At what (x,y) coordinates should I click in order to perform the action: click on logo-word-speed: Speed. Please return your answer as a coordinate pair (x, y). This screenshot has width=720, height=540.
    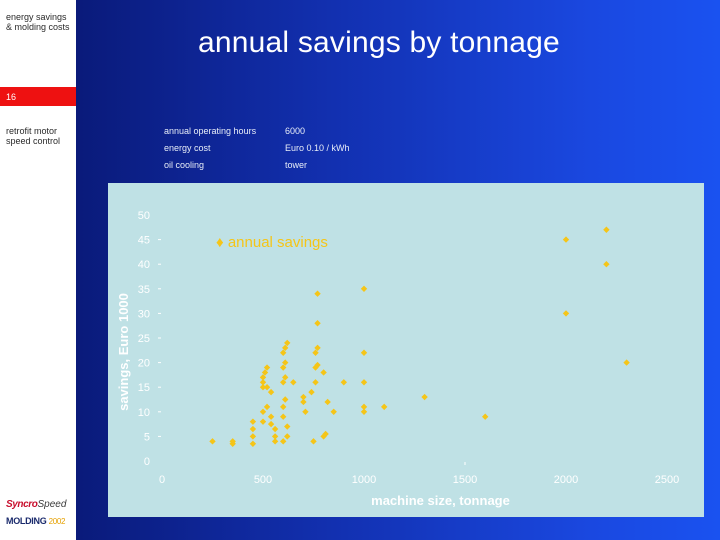
    Looking at the image, I should click on (52, 504).